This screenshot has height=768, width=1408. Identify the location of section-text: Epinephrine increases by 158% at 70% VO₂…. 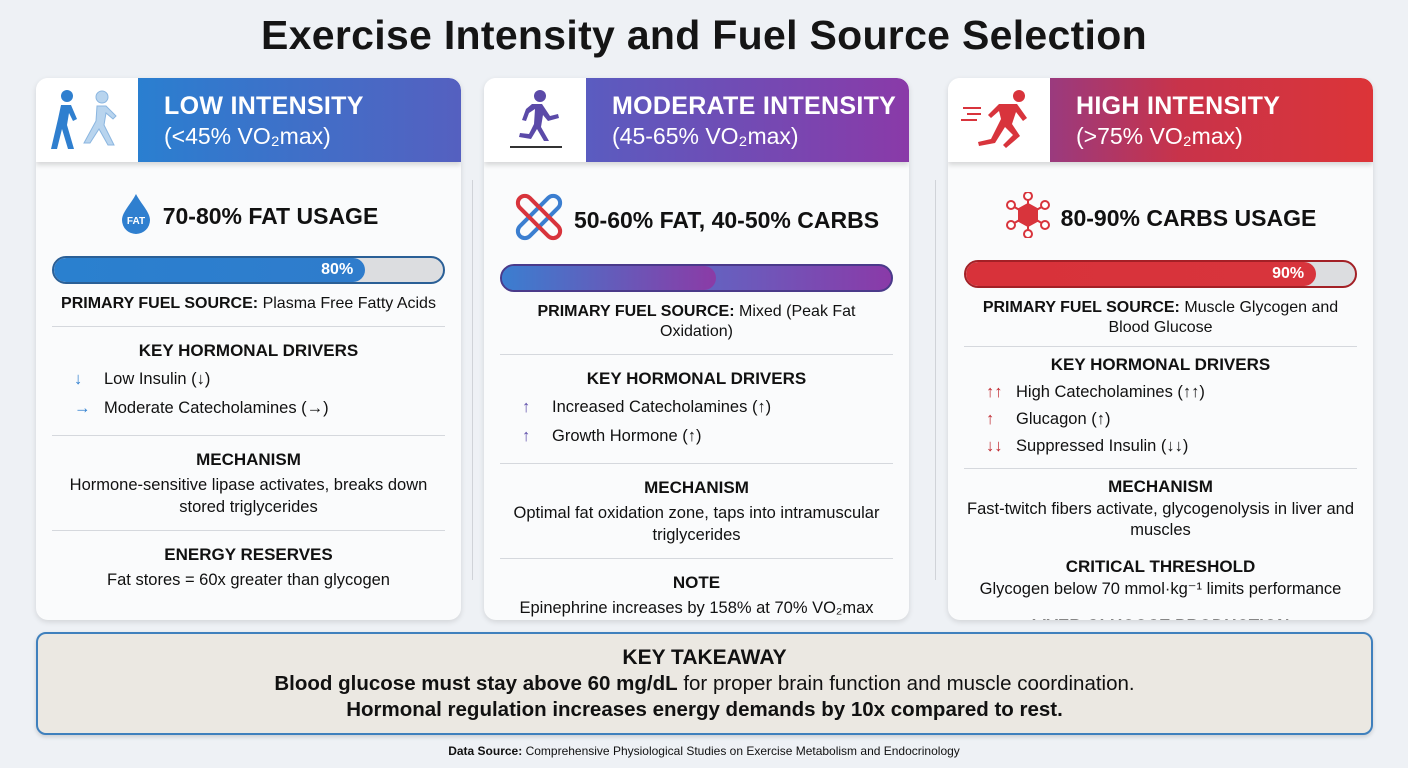
(696, 608).